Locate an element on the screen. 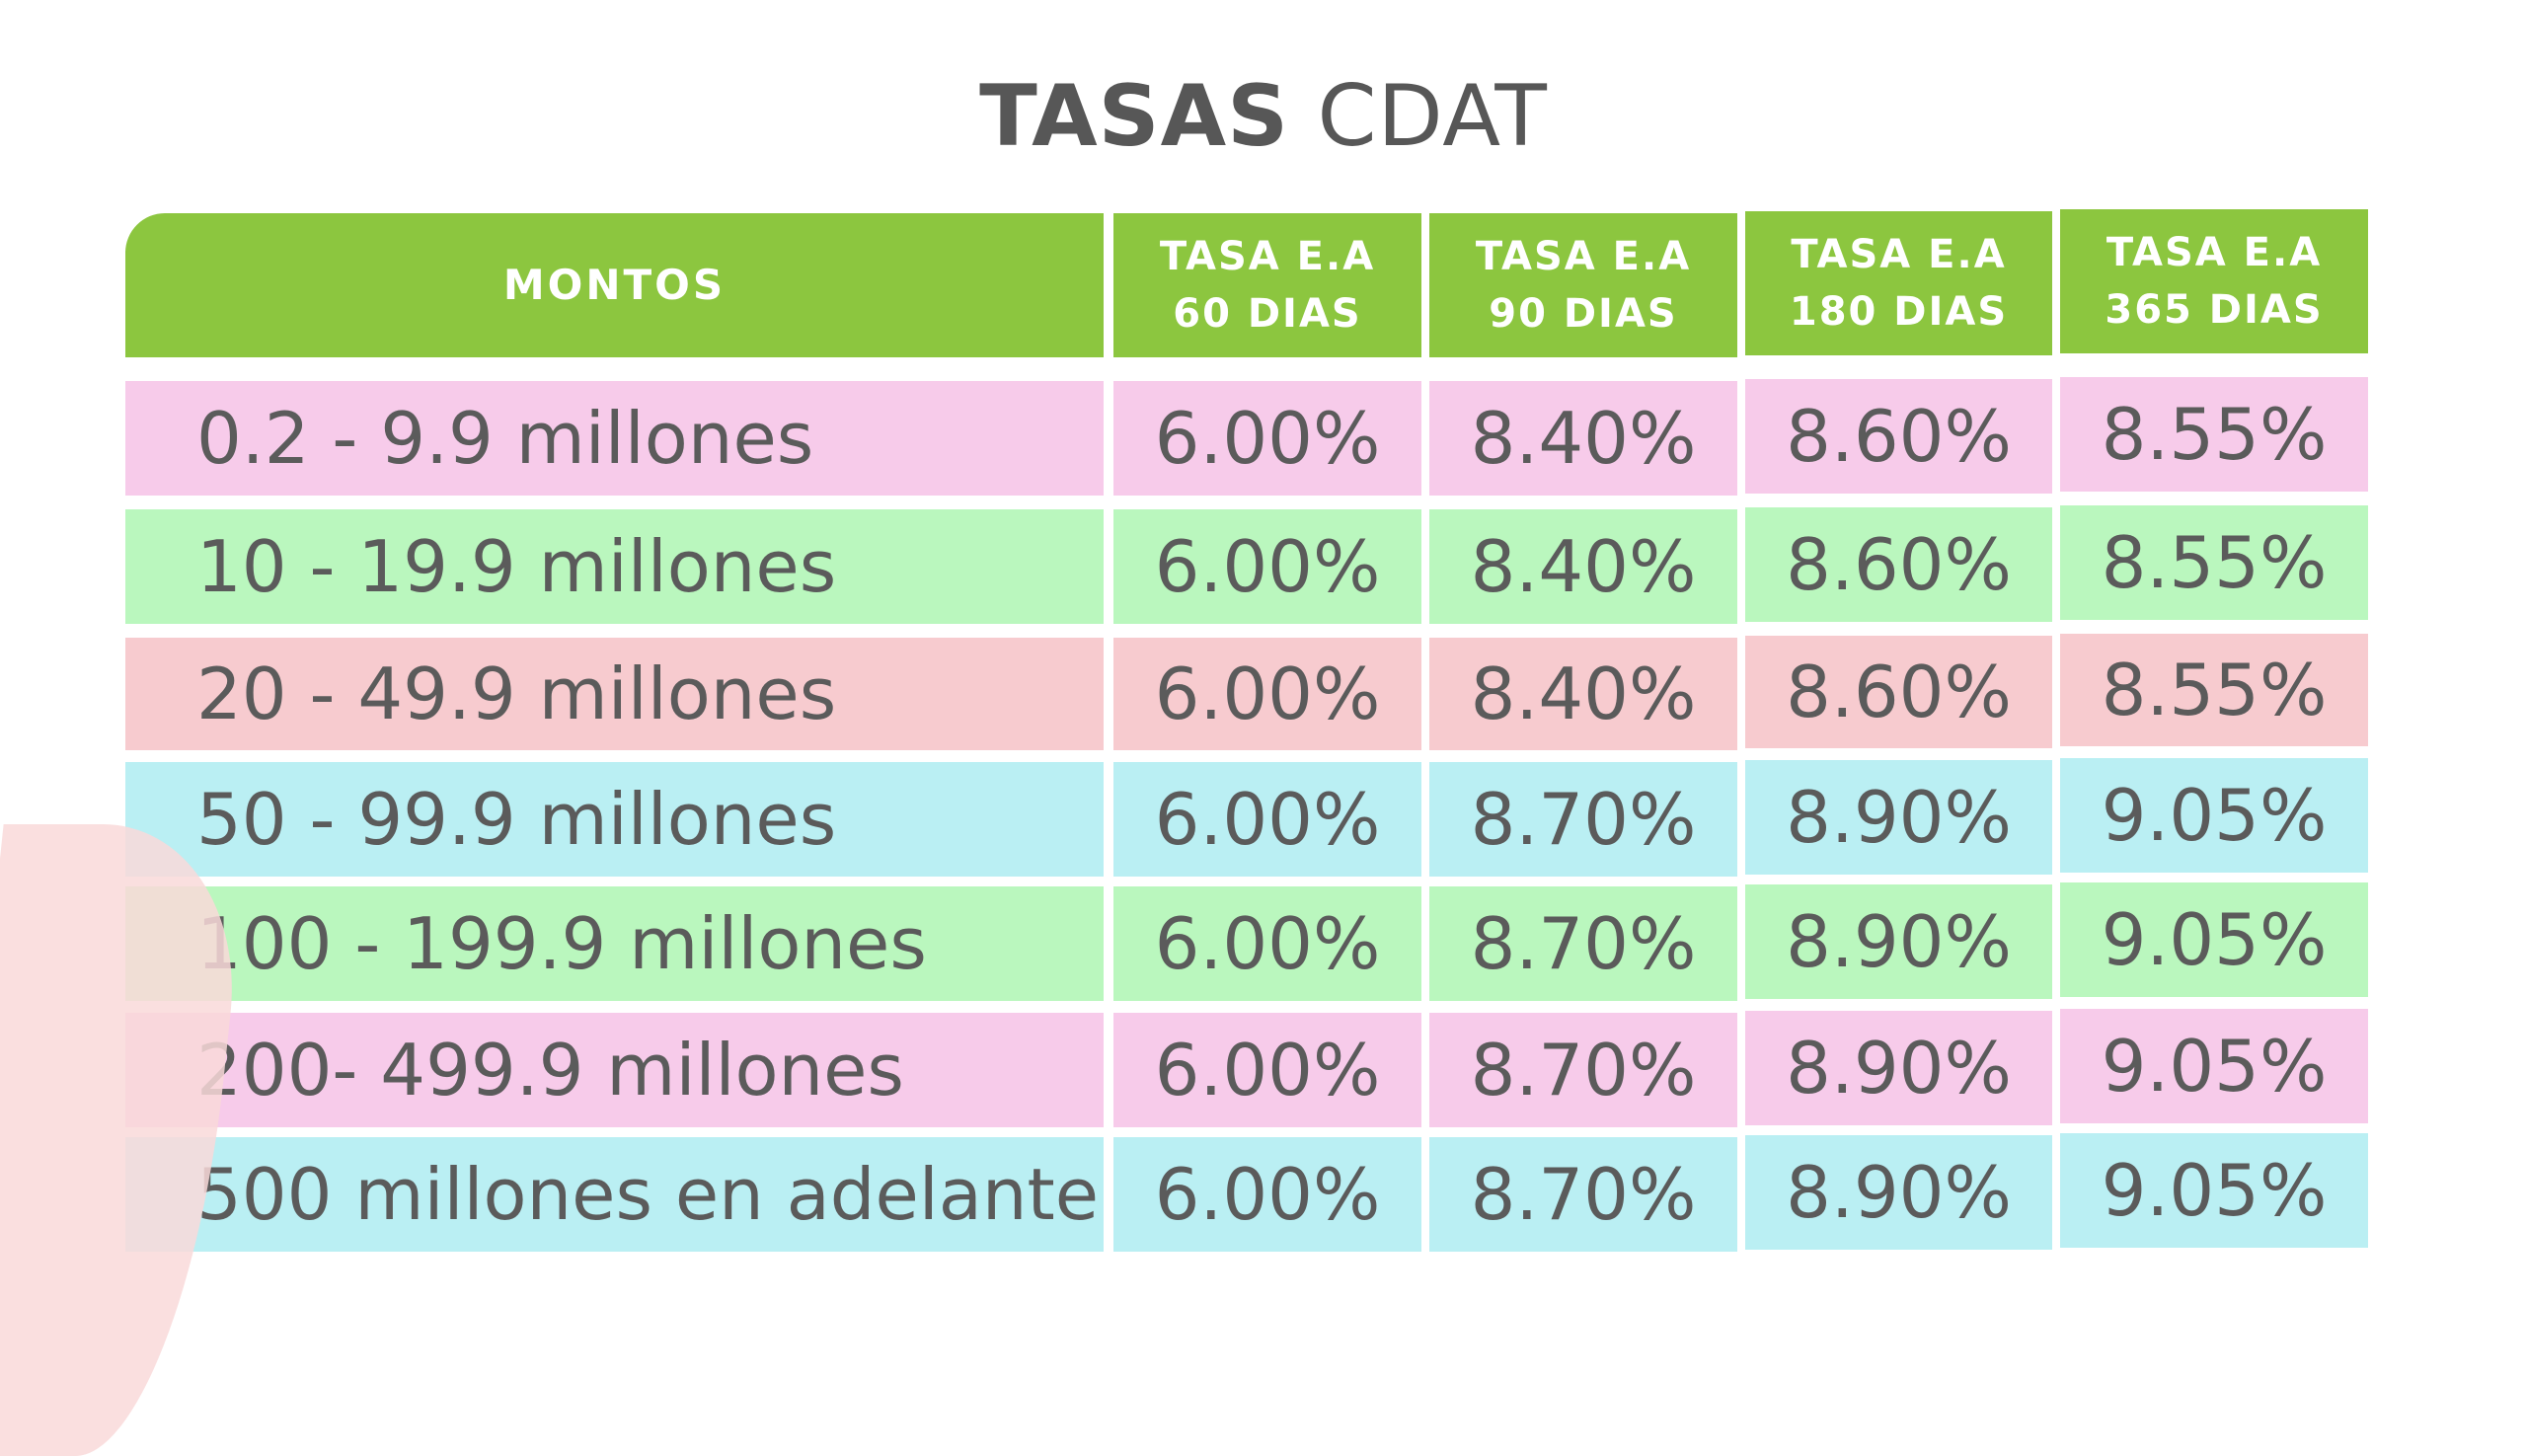  header-col-90-line1: TASA E.A is located at coordinates (1583, 256).